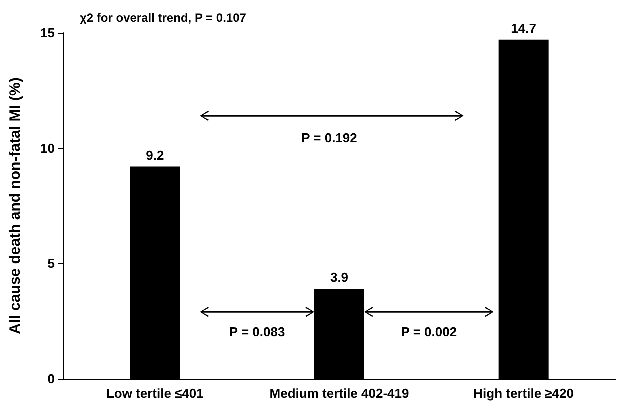 This screenshot has height=415, width=638. I want to click on annotation: P = 0.083, so click(257, 332).